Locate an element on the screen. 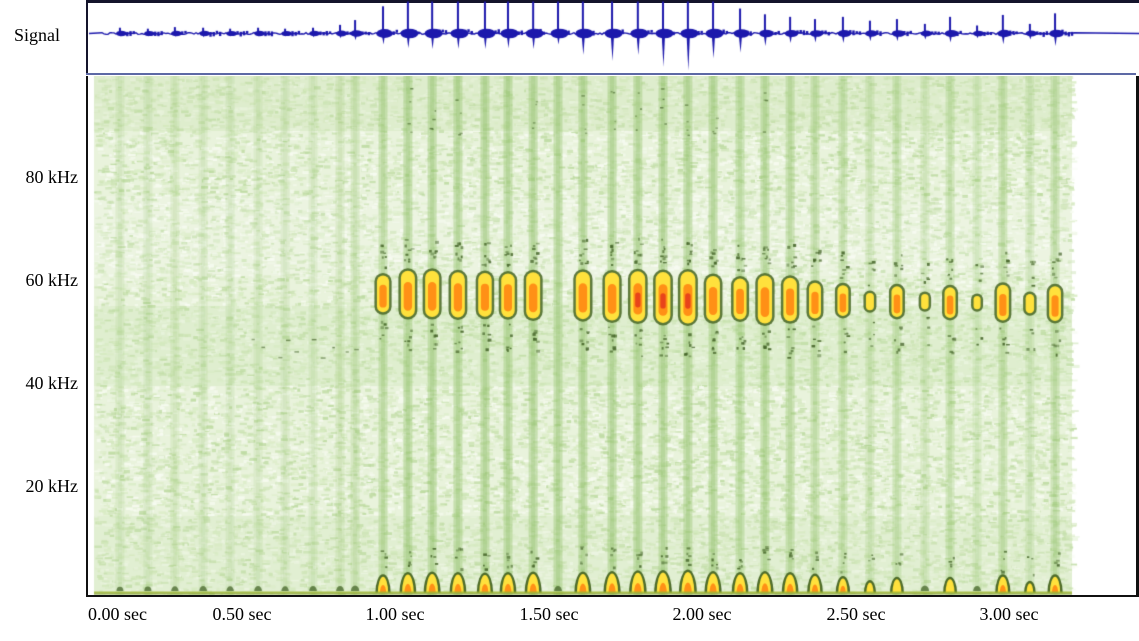 Image resolution: width=1139 pixels, height=641 pixels. spectrogram-bottom-border is located at coordinates (612, 596).